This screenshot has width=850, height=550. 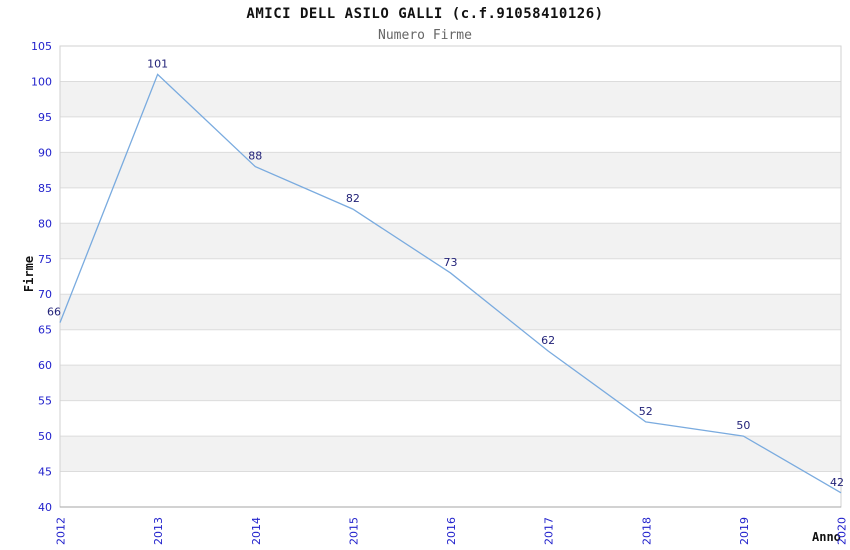 I want to click on x-tick-text: 2017, so click(x=549, y=531).